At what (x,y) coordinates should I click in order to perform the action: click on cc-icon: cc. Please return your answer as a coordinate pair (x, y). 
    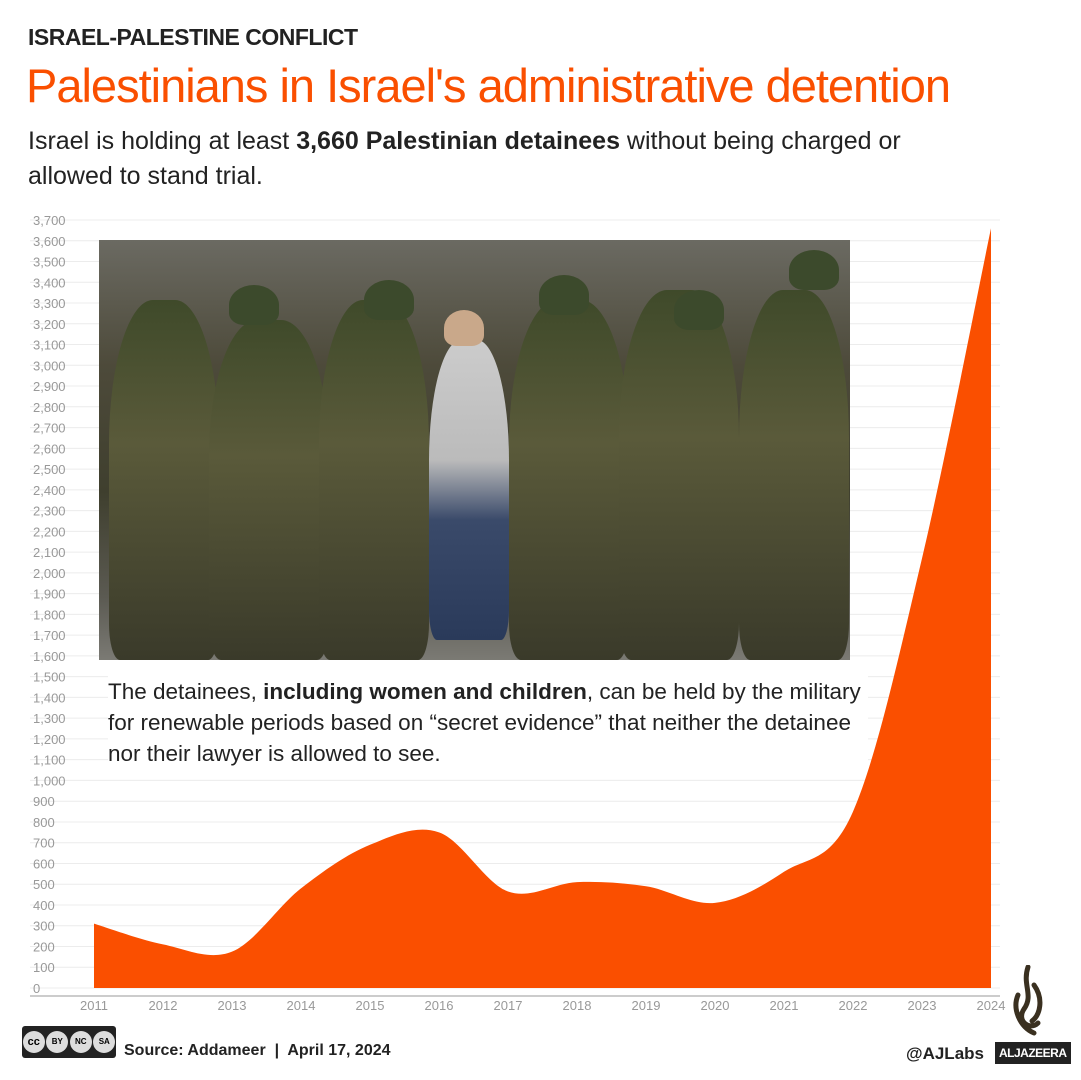
    Looking at the image, I should click on (33, 1042).